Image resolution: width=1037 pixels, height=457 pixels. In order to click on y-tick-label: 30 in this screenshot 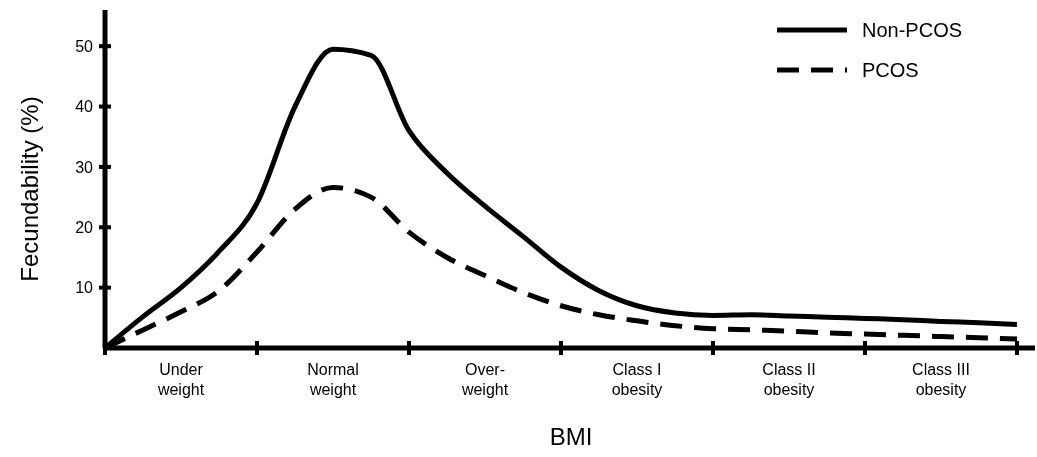, I will do `click(84, 167)`.